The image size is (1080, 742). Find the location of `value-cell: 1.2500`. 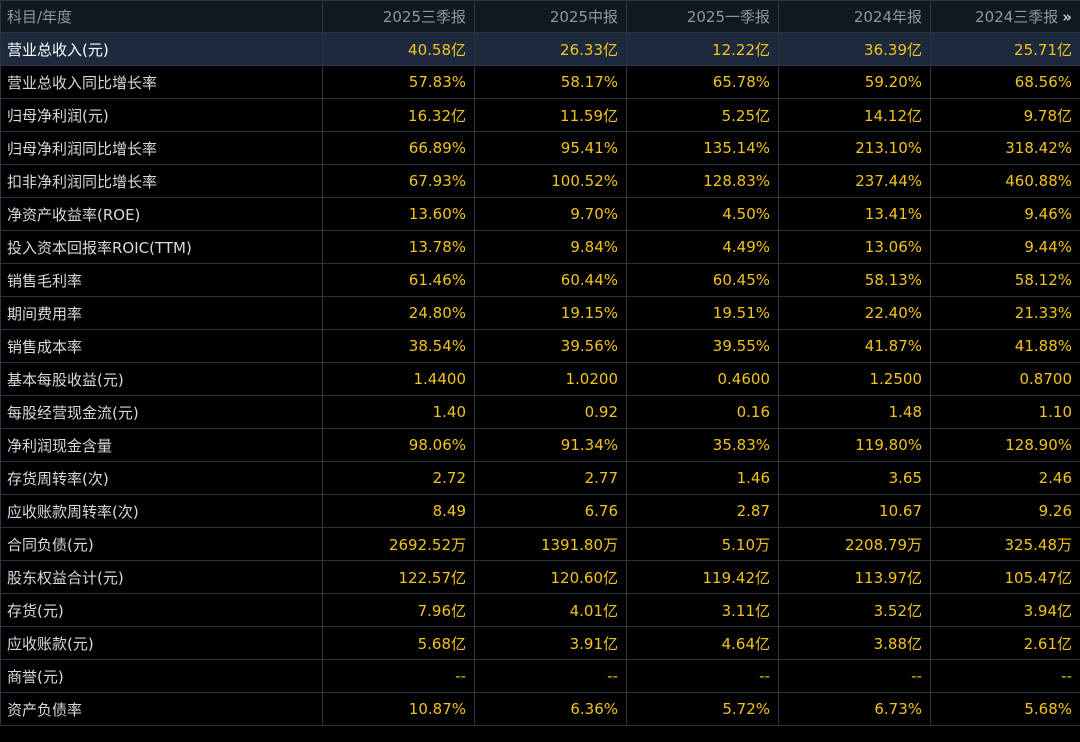

value-cell: 1.2500 is located at coordinates (854, 379).